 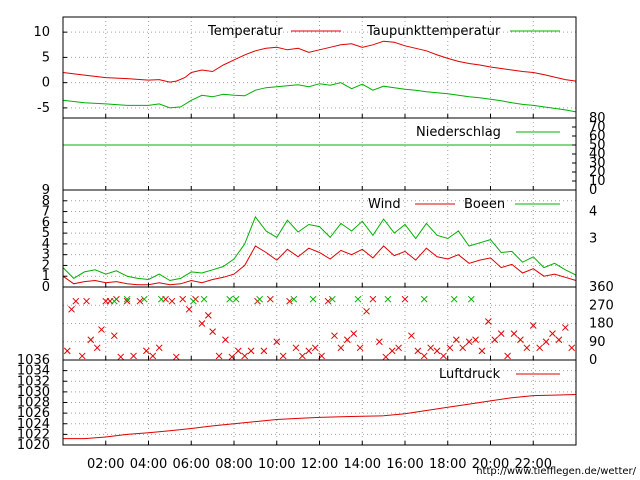 What do you see at coordinates (33, 392) in the screenshot?
I see `y-tick-label: 1030` at bounding box center [33, 392].